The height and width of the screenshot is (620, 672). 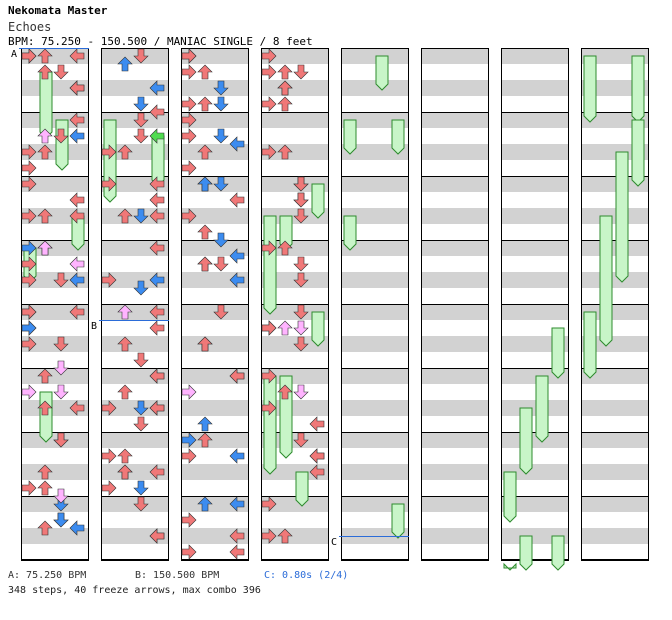 I want to click on song-title: Echoes, so click(x=30, y=27).